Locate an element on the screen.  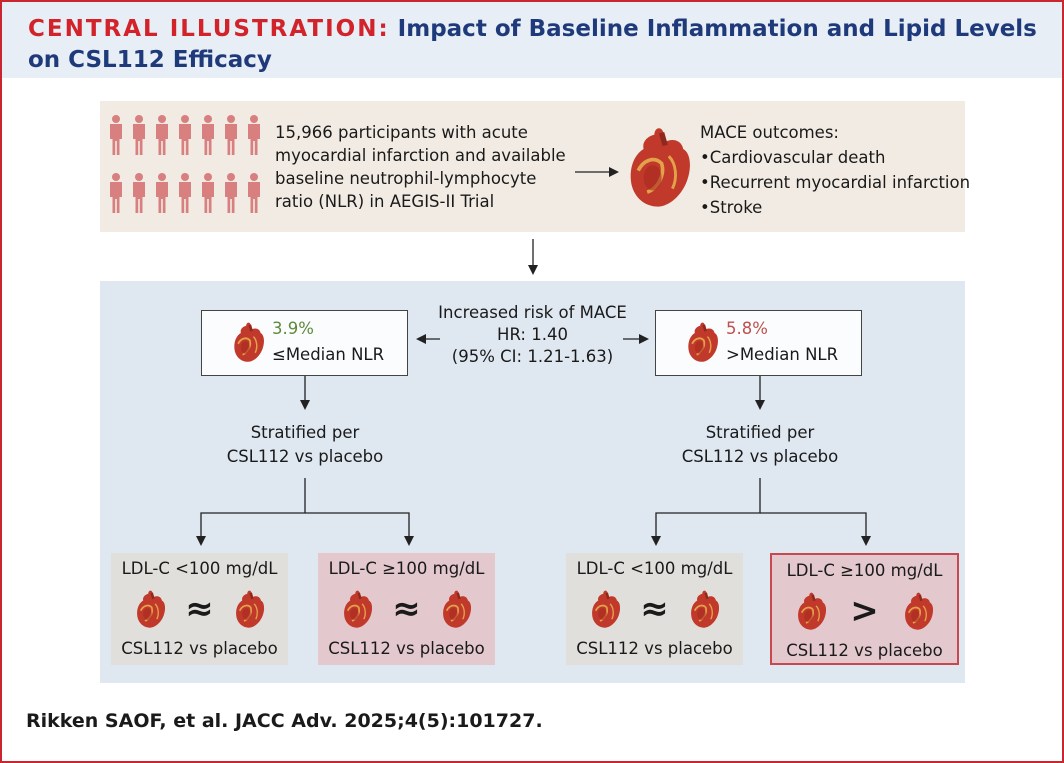
mace-item: Recurrent myocardial infarction is located at coordinates (835, 182).